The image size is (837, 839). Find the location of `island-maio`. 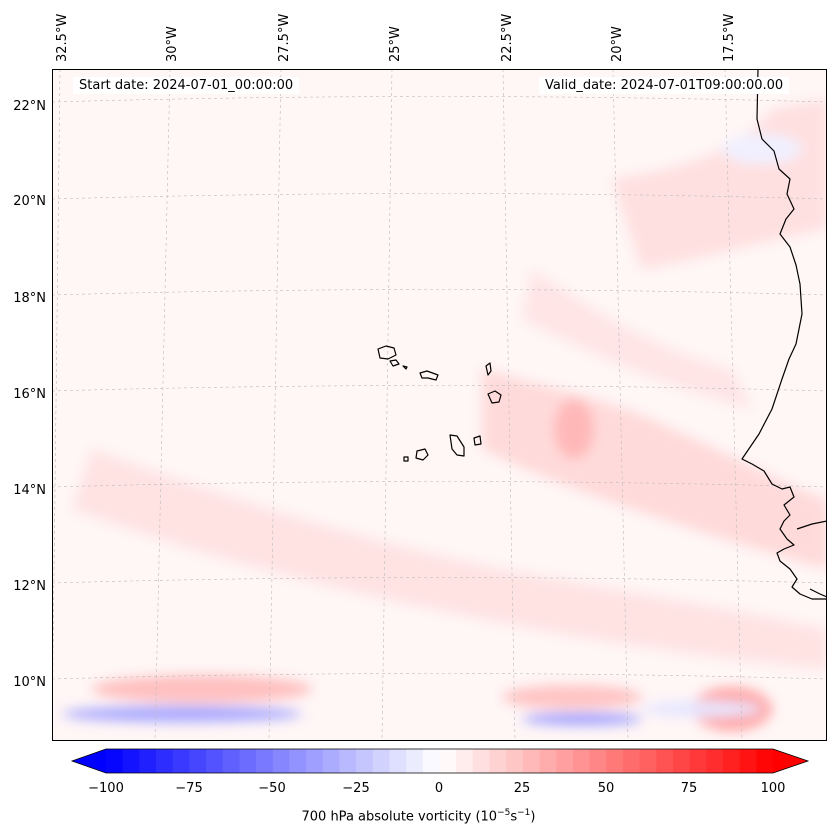

island-maio is located at coordinates (477, 440).